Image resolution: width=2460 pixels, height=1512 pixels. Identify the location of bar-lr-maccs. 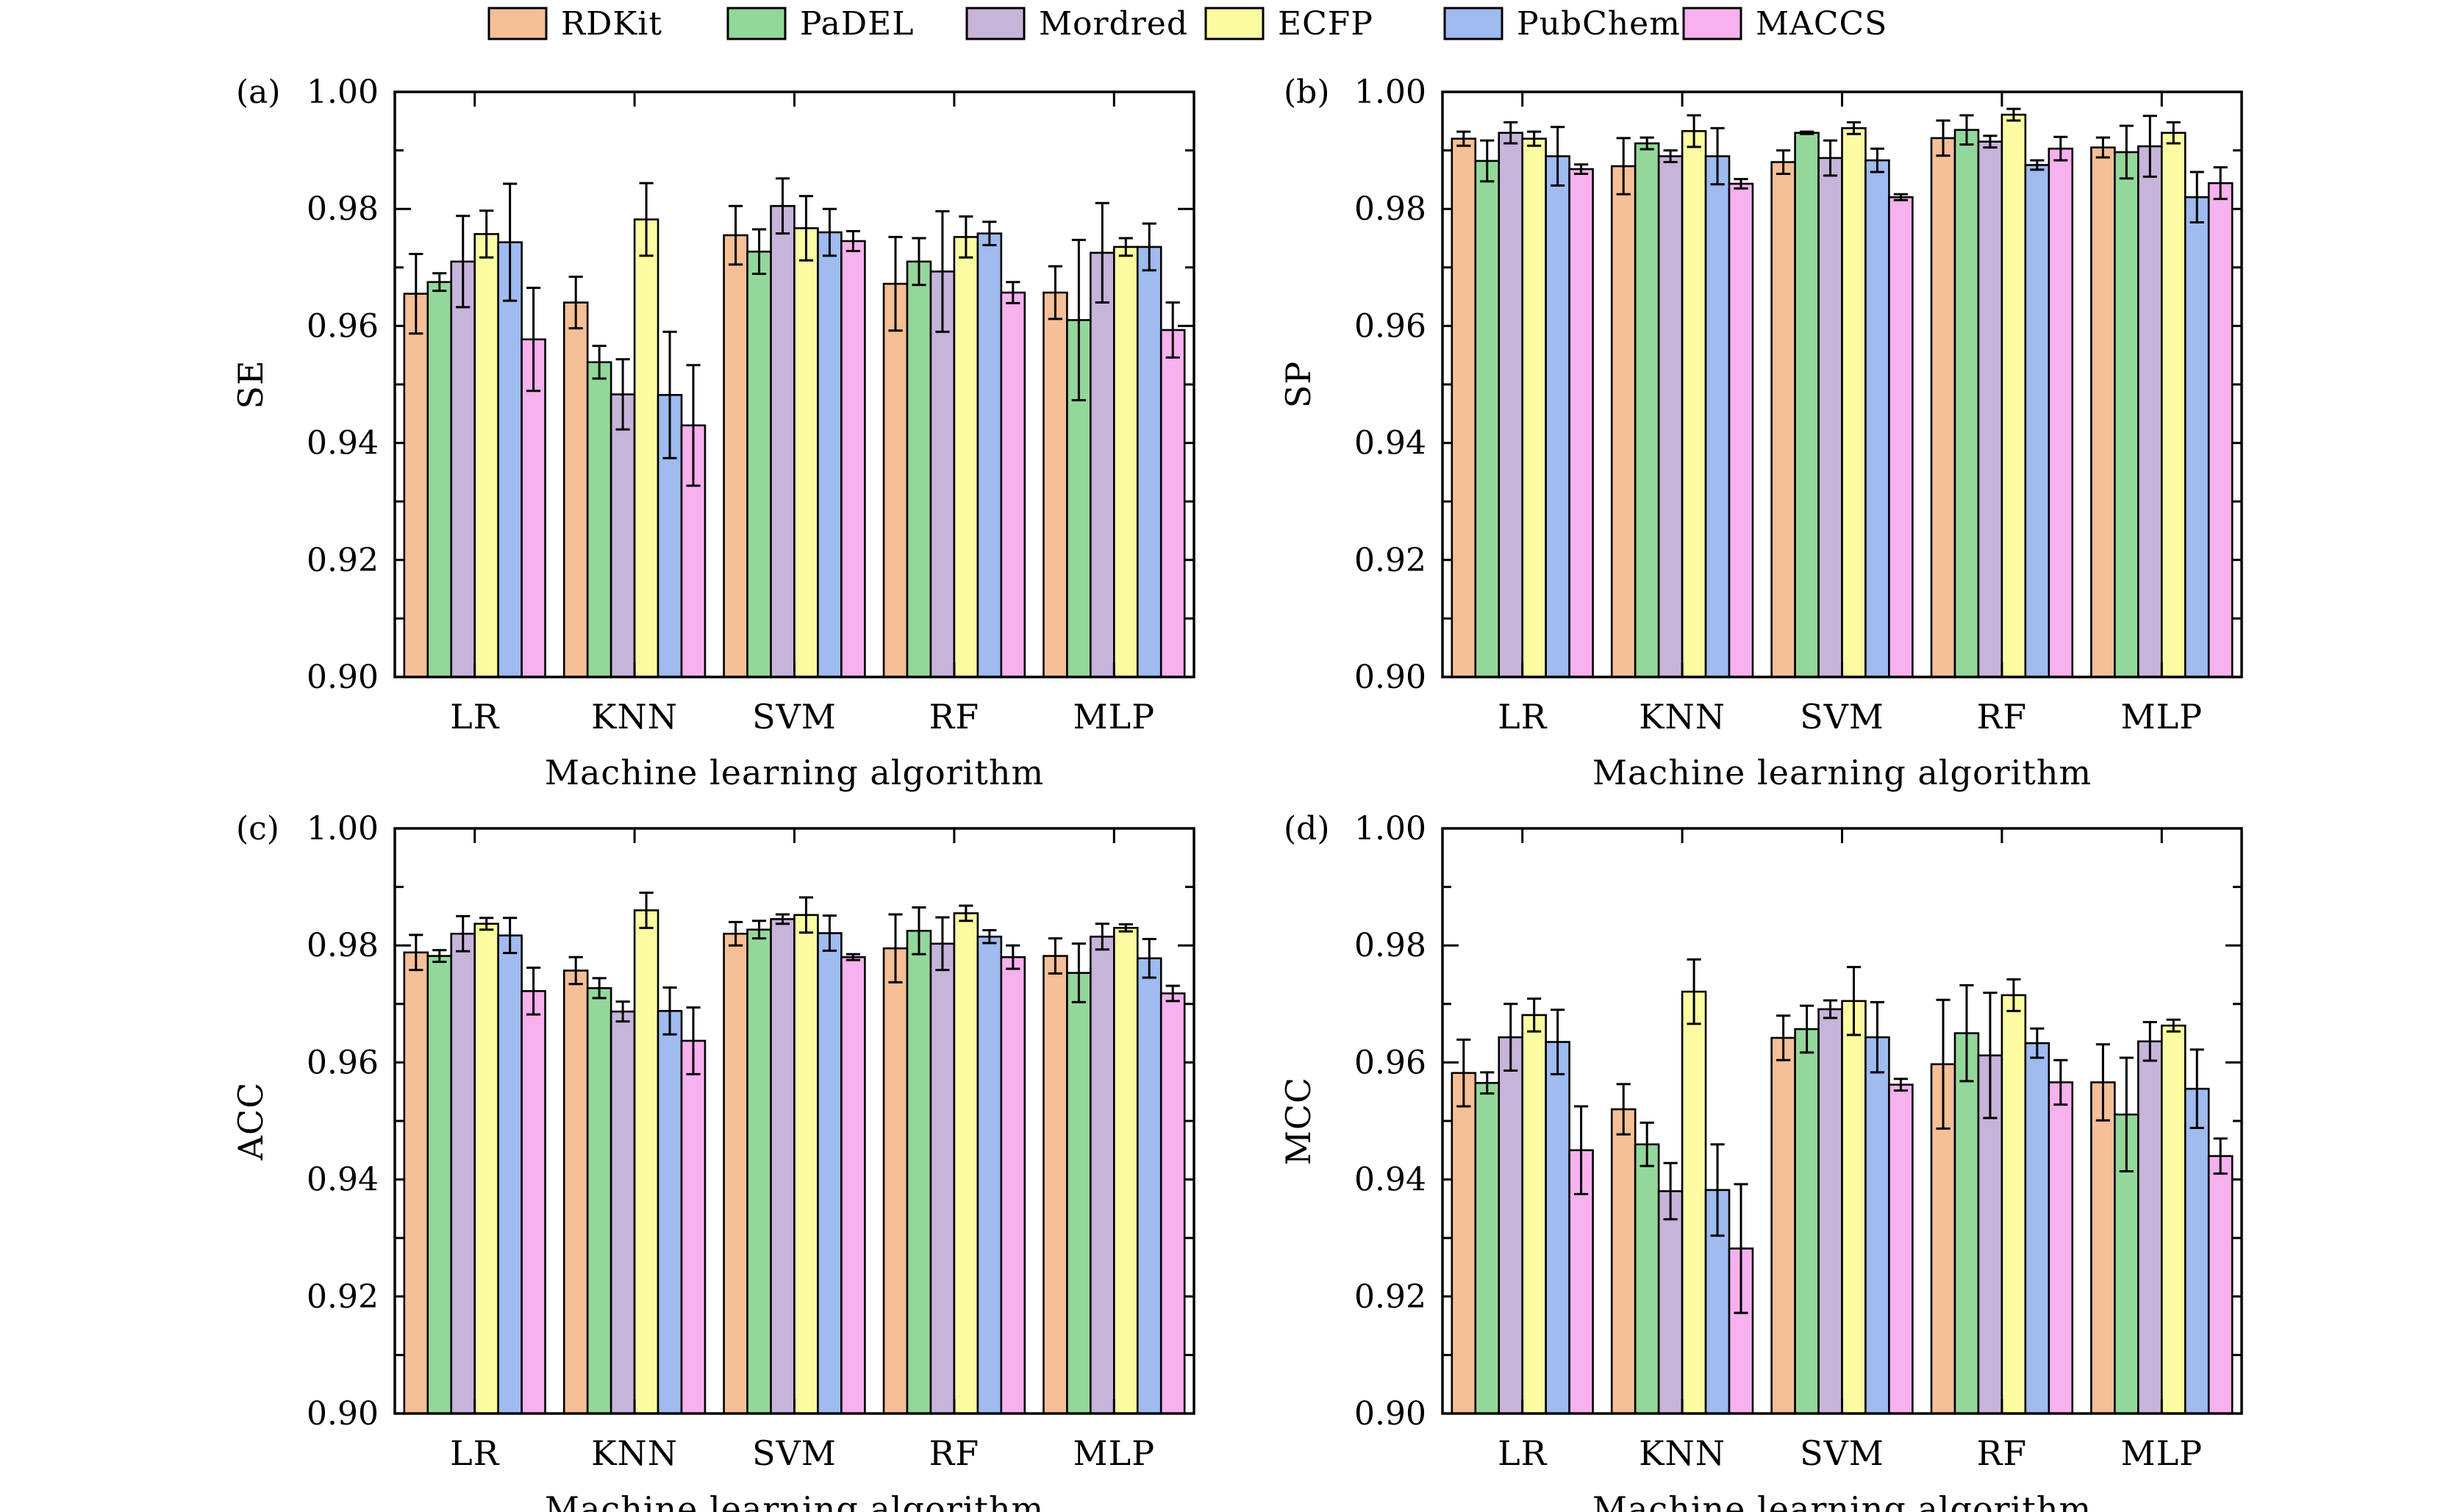
(533, 1202).